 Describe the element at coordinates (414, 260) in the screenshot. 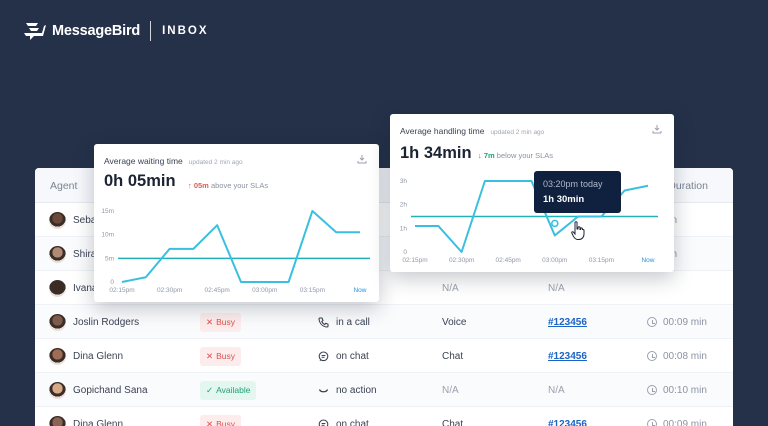

I see `x-tick-label: 02:15pm` at that location.